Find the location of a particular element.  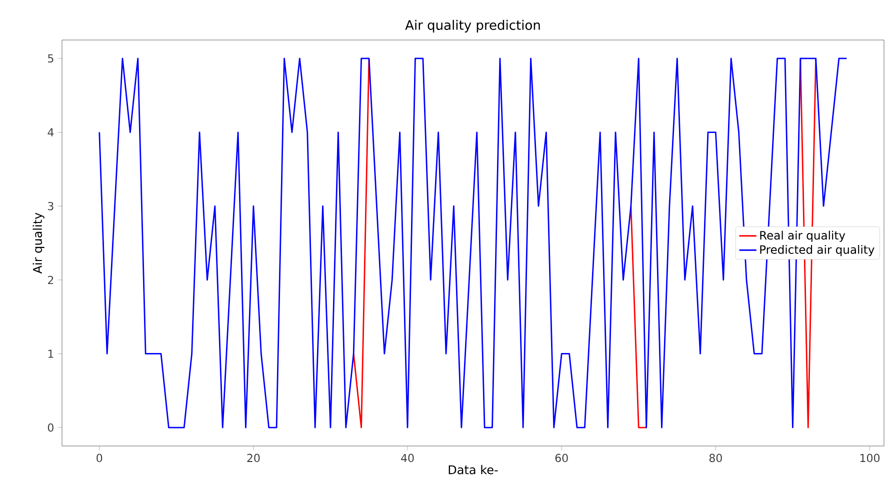

x-tick-label: 20 is located at coordinates (253, 458).